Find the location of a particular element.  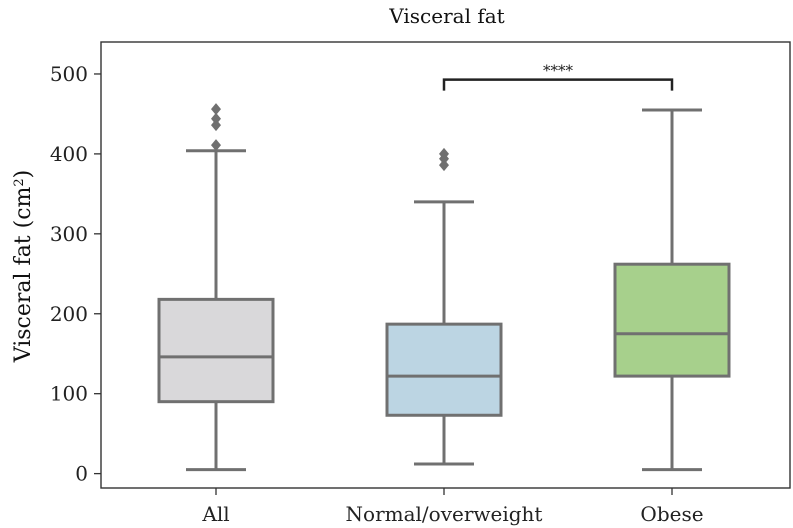

significance-annotation: **** is located at coordinates (558, 76).